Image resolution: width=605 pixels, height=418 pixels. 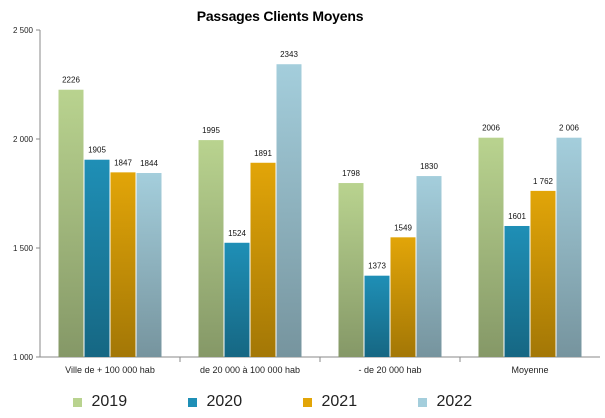 What do you see at coordinates (263, 153) in the screenshot?
I see `data-label: 1891` at bounding box center [263, 153].